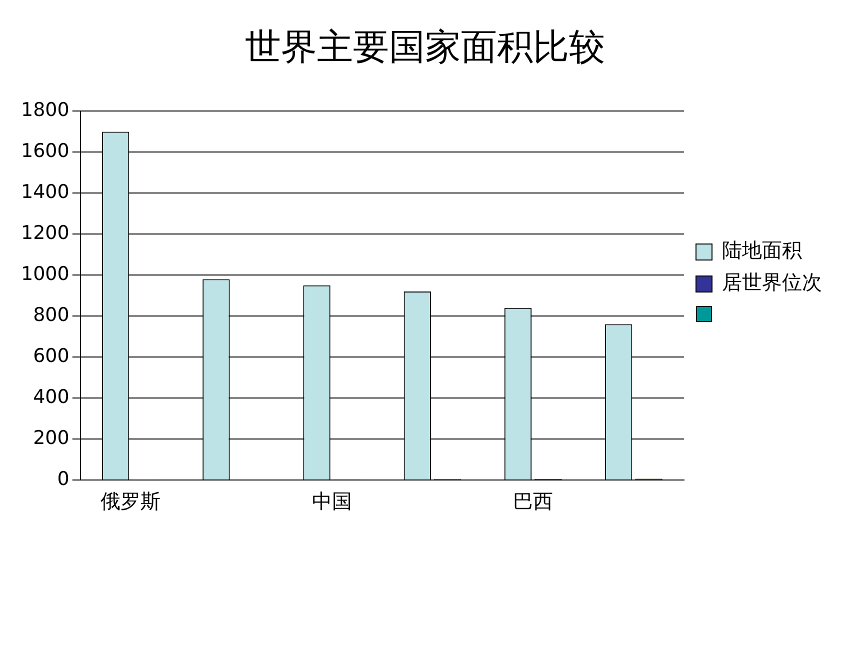 The width and height of the screenshot is (860, 645). Describe the element at coordinates (425, 47) in the screenshot. I see `chart-title: 世界主要国家面积比较` at that location.